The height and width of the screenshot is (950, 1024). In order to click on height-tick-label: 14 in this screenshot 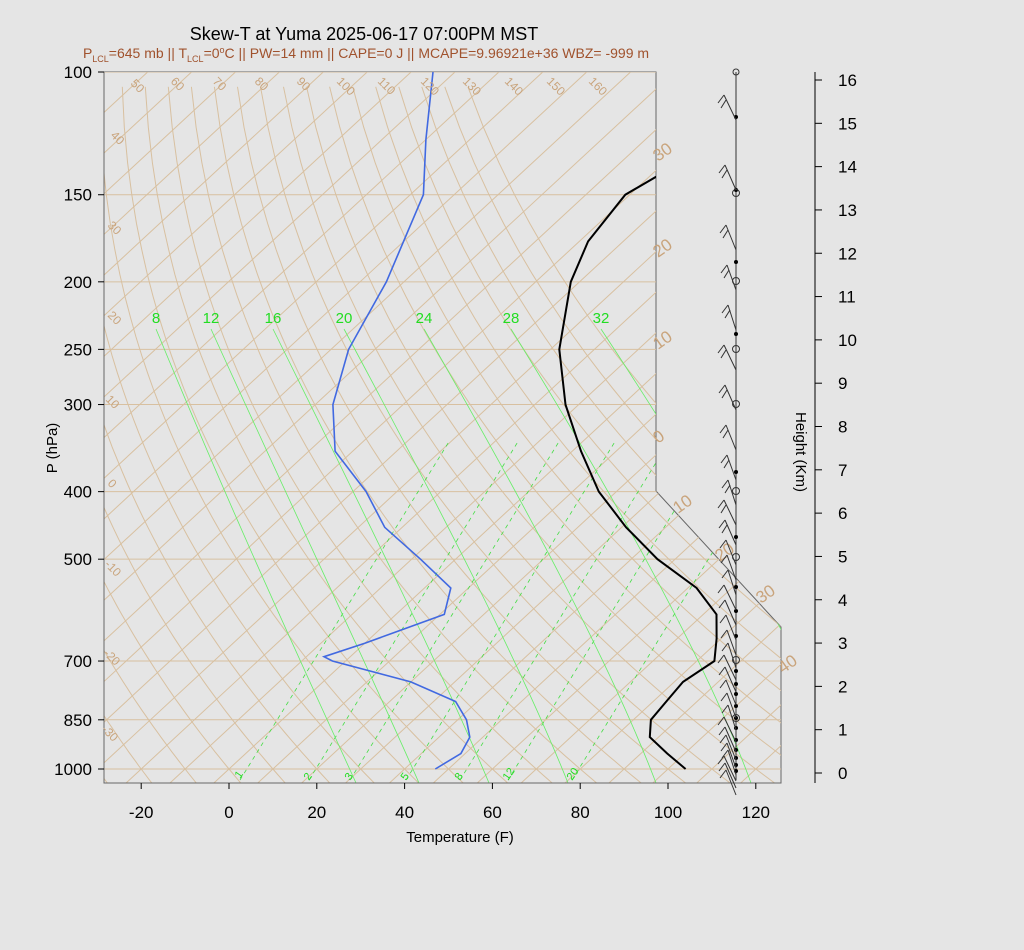, I will do `click(847, 167)`.